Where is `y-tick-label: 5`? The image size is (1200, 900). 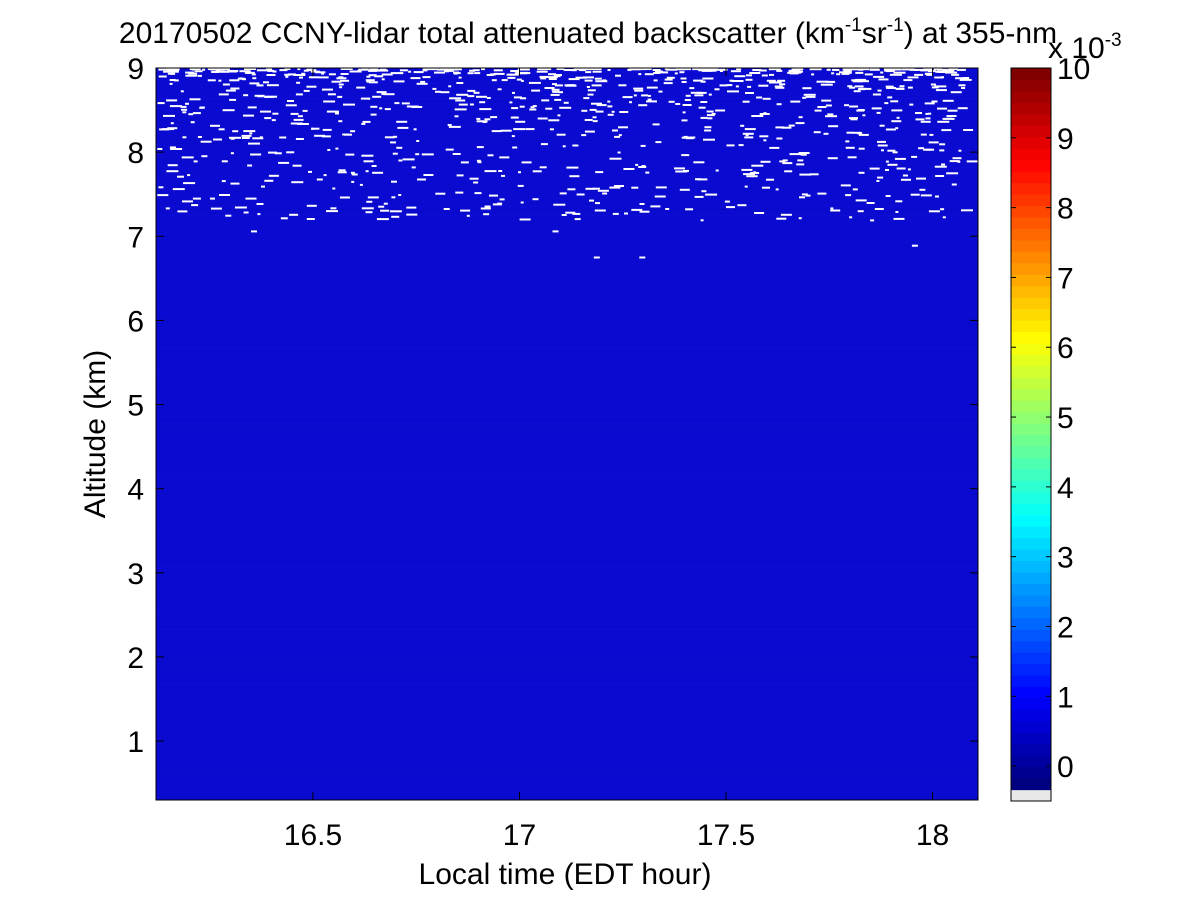
y-tick-label: 5 is located at coordinates (135, 406).